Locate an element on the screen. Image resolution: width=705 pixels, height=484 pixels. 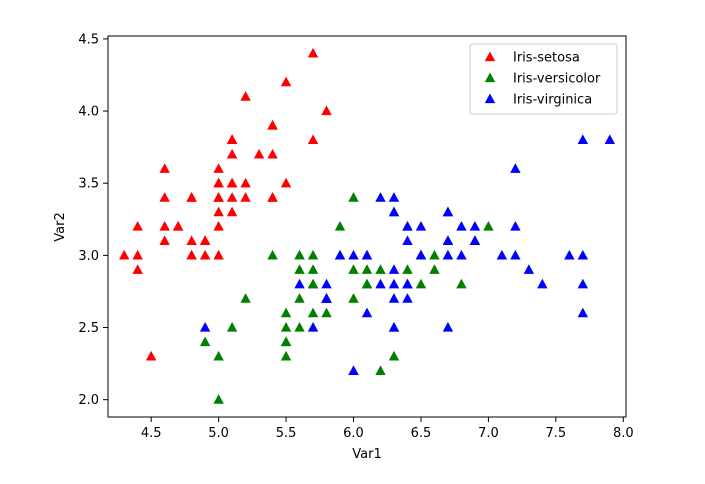
legend-marker is located at coordinates (490, 98).